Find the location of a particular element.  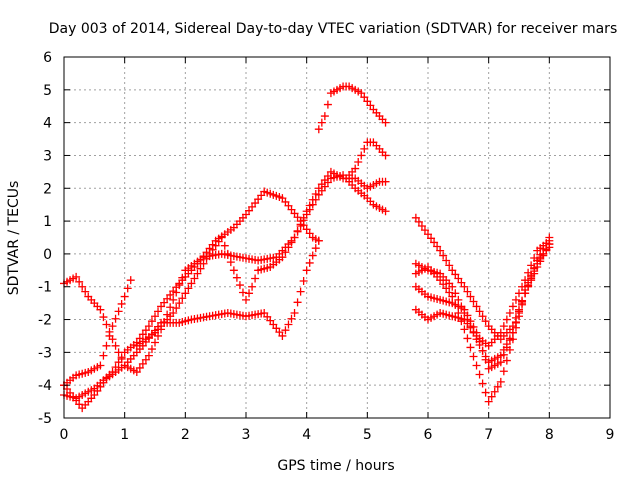

x-tick-label: 9 is located at coordinates (610, 435).